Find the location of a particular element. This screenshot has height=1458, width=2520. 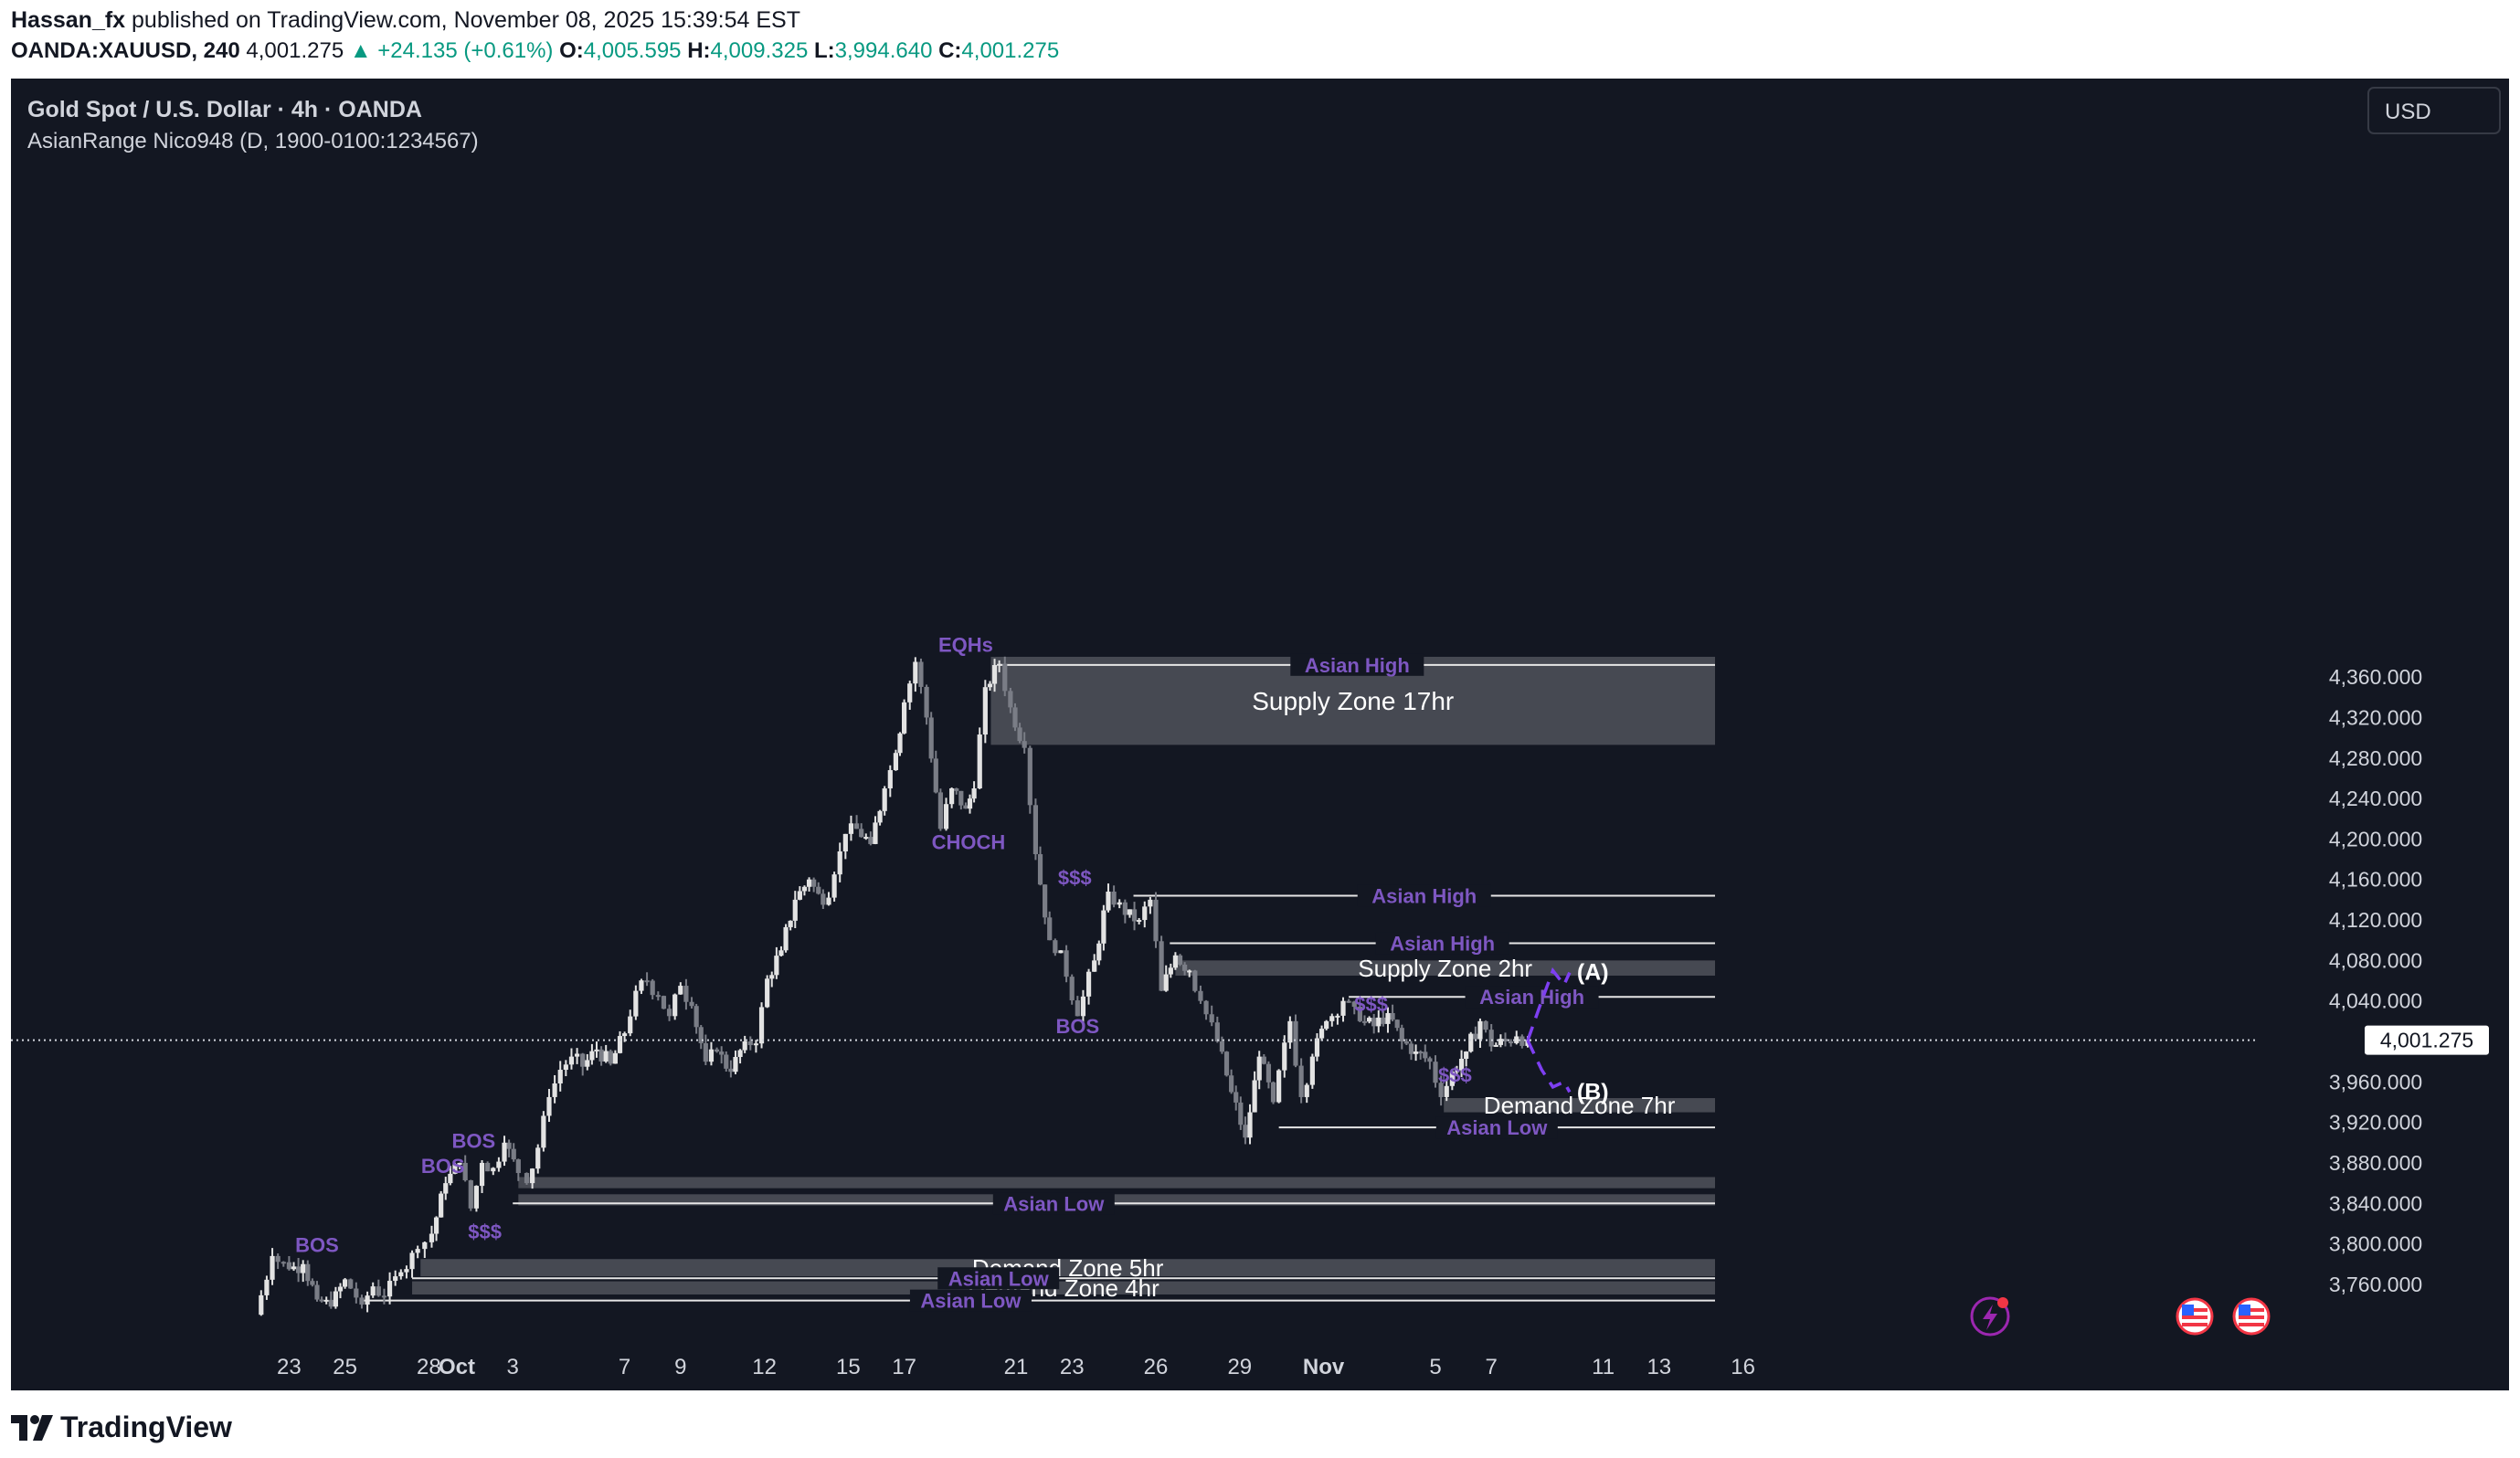

time-tick-label: 25 is located at coordinates (345, 1367).